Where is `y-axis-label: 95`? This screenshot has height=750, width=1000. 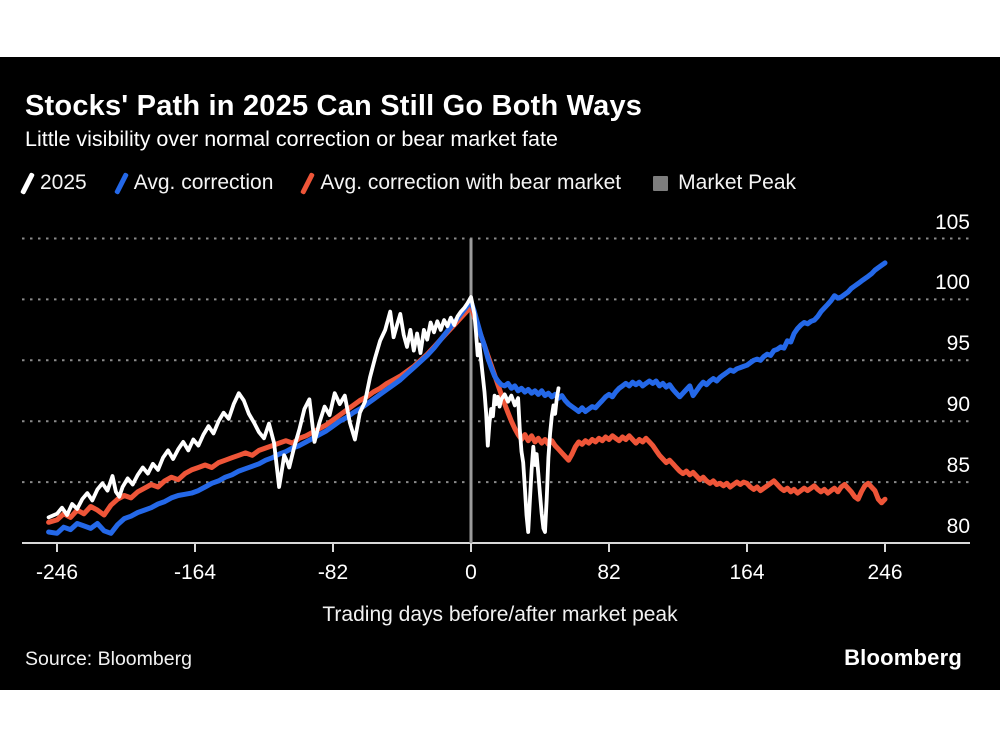
y-axis-label: 95 is located at coordinates (958, 344).